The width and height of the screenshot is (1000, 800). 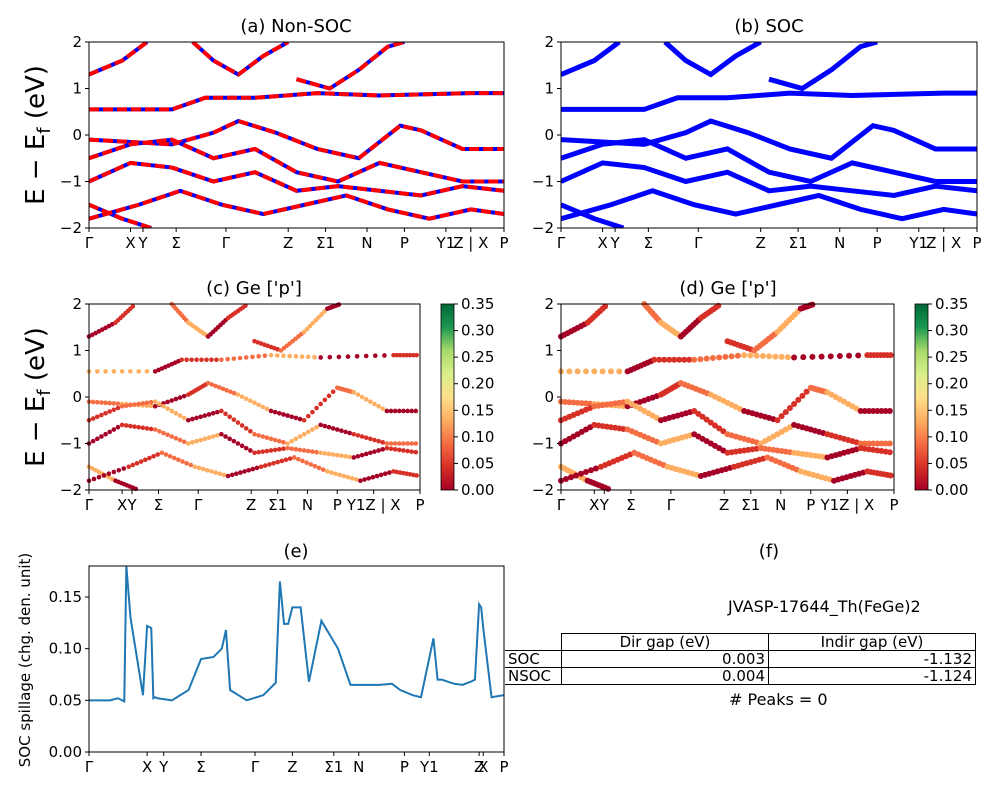 I want to click on colorbar-tick-label: 0.35, so click(x=477, y=304).